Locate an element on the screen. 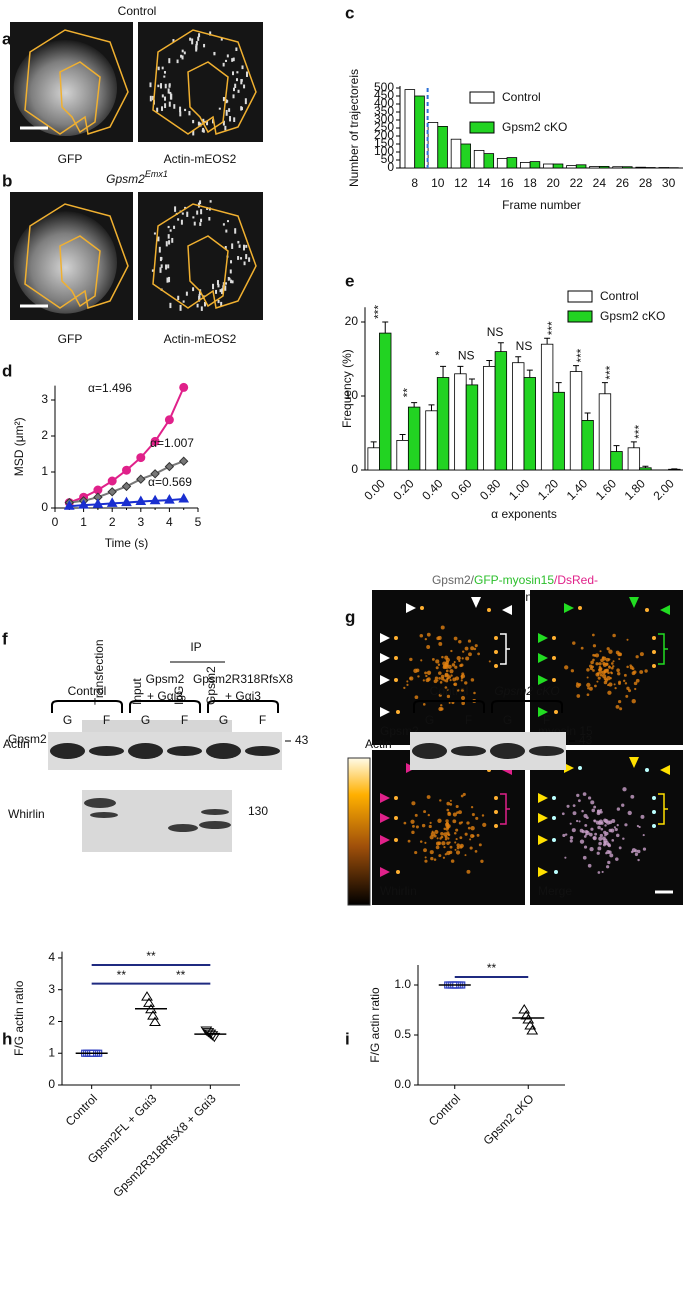 This screenshot has width=685, height=1294. x-tick-label: 10 is located at coordinates (438, 183).